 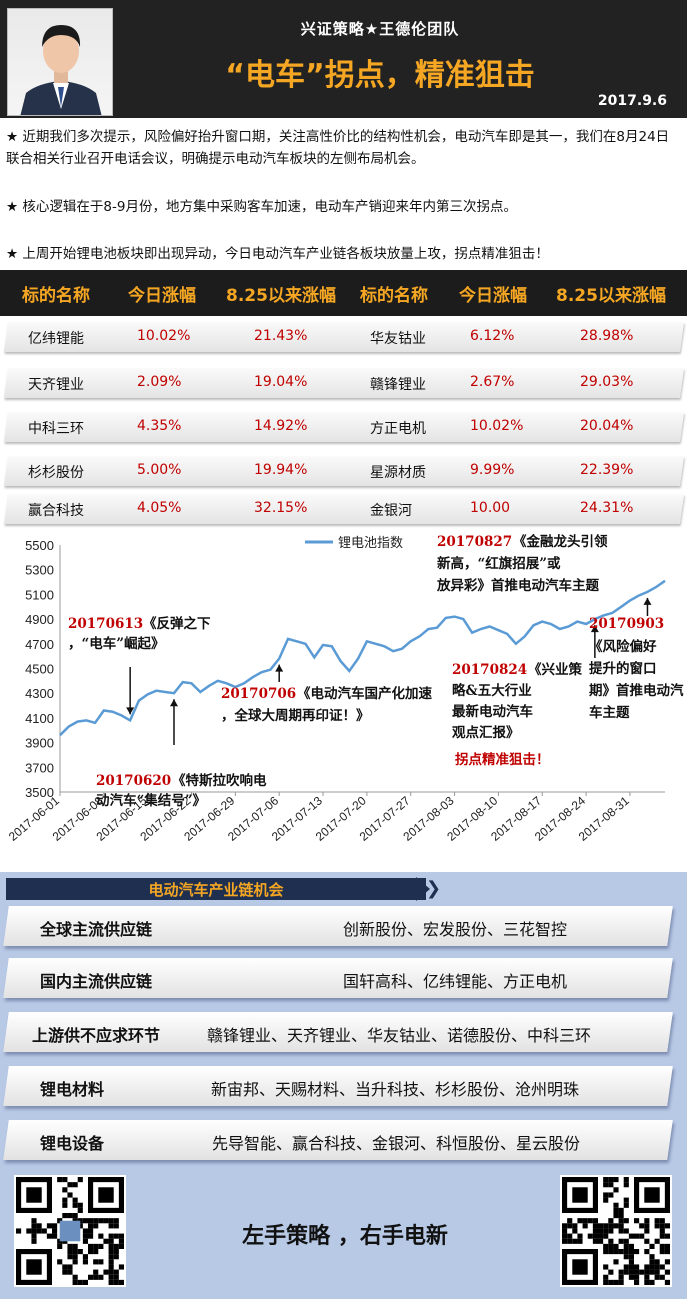 What do you see at coordinates (492, 336) in the screenshot?
I see `today-change-cell: 6.12%` at bounding box center [492, 336].